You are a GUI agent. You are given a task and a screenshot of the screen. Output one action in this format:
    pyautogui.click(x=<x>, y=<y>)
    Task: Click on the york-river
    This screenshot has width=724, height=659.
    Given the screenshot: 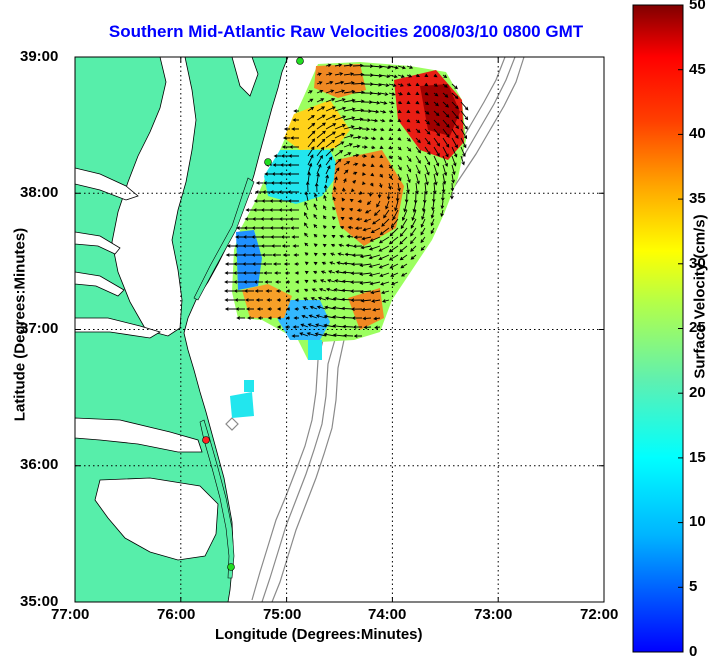 What is the action you would take?
    pyautogui.click(x=100, y=284)
    